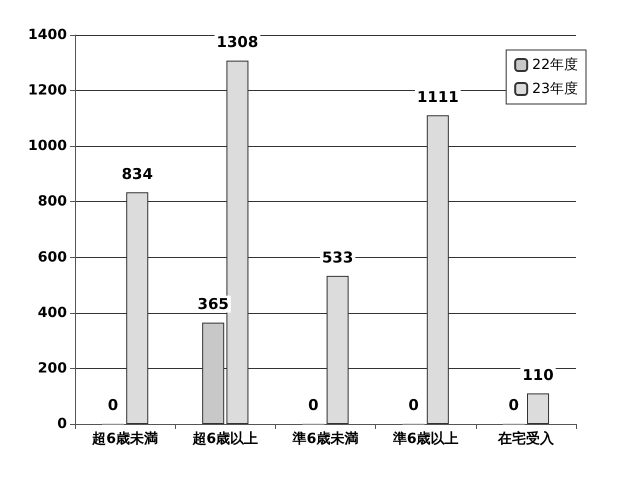  What do you see at coordinates (124, 439) in the screenshot?
I see `x-tick-label: 超6歳未満` at bounding box center [124, 439].